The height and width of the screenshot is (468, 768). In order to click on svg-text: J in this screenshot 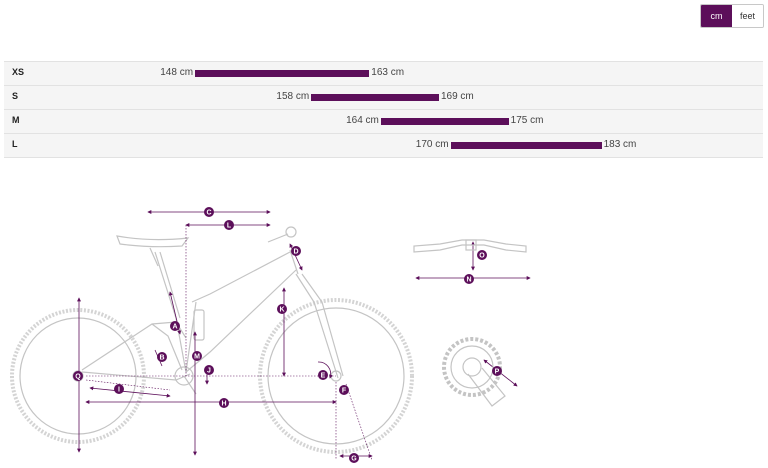, I will do `click(209, 371)`.